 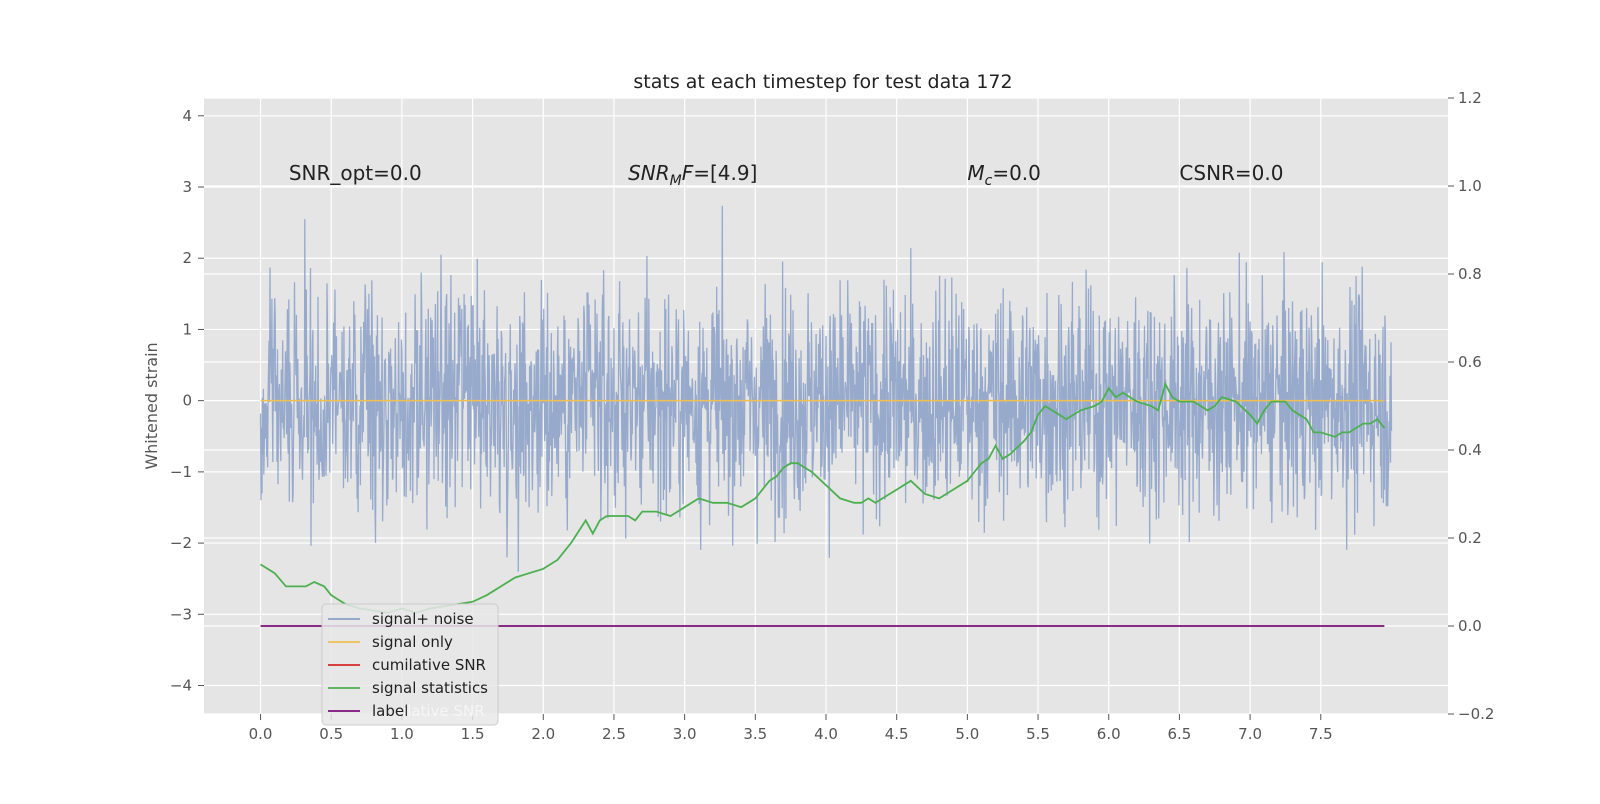 What do you see at coordinates (423, 619) in the screenshot?
I see `legend-label: signal+ noise` at bounding box center [423, 619].